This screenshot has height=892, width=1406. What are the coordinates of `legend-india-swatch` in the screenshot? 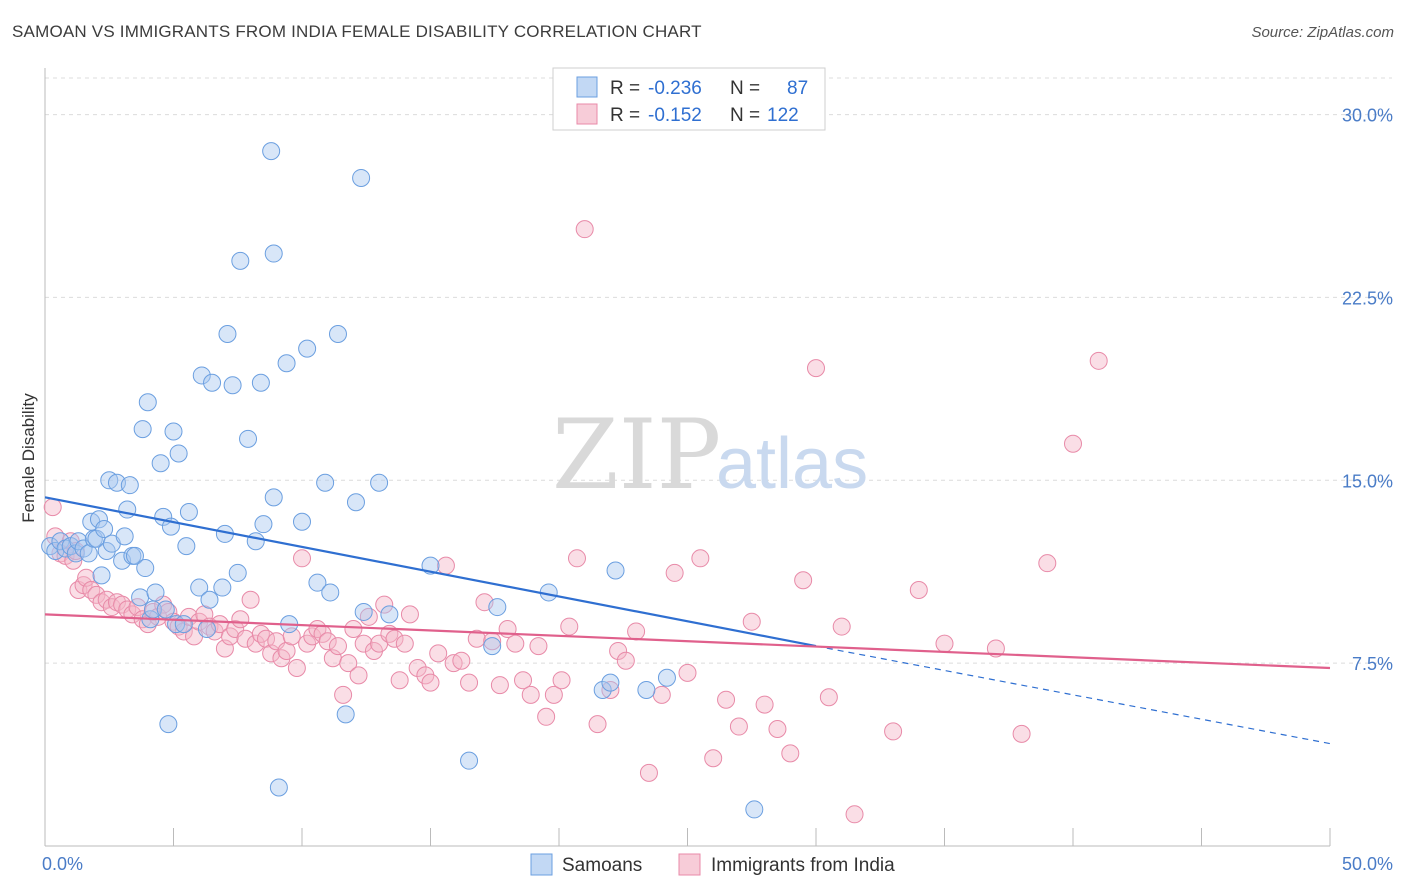 It's located at (689, 864).